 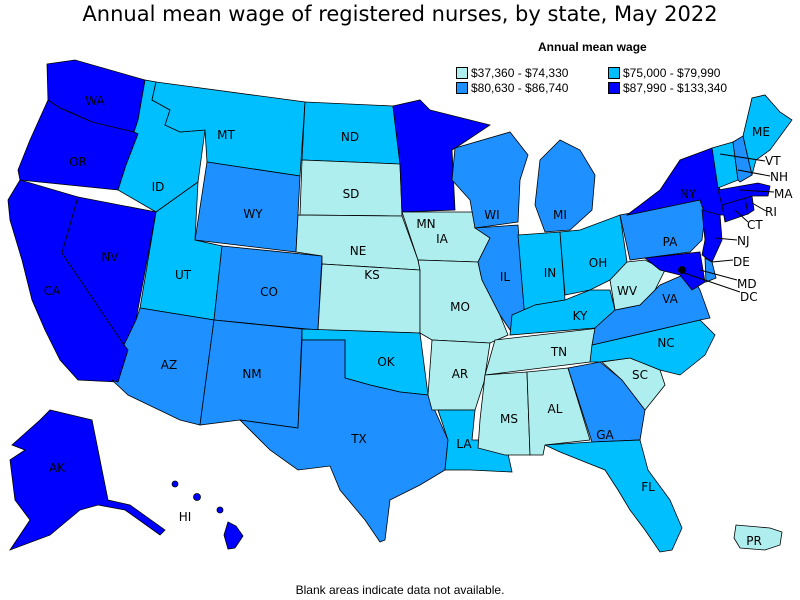 What do you see at coordinates (425, 224) in the screenshot?
I see `svg-text: MN` at bounding box center [425, 224].